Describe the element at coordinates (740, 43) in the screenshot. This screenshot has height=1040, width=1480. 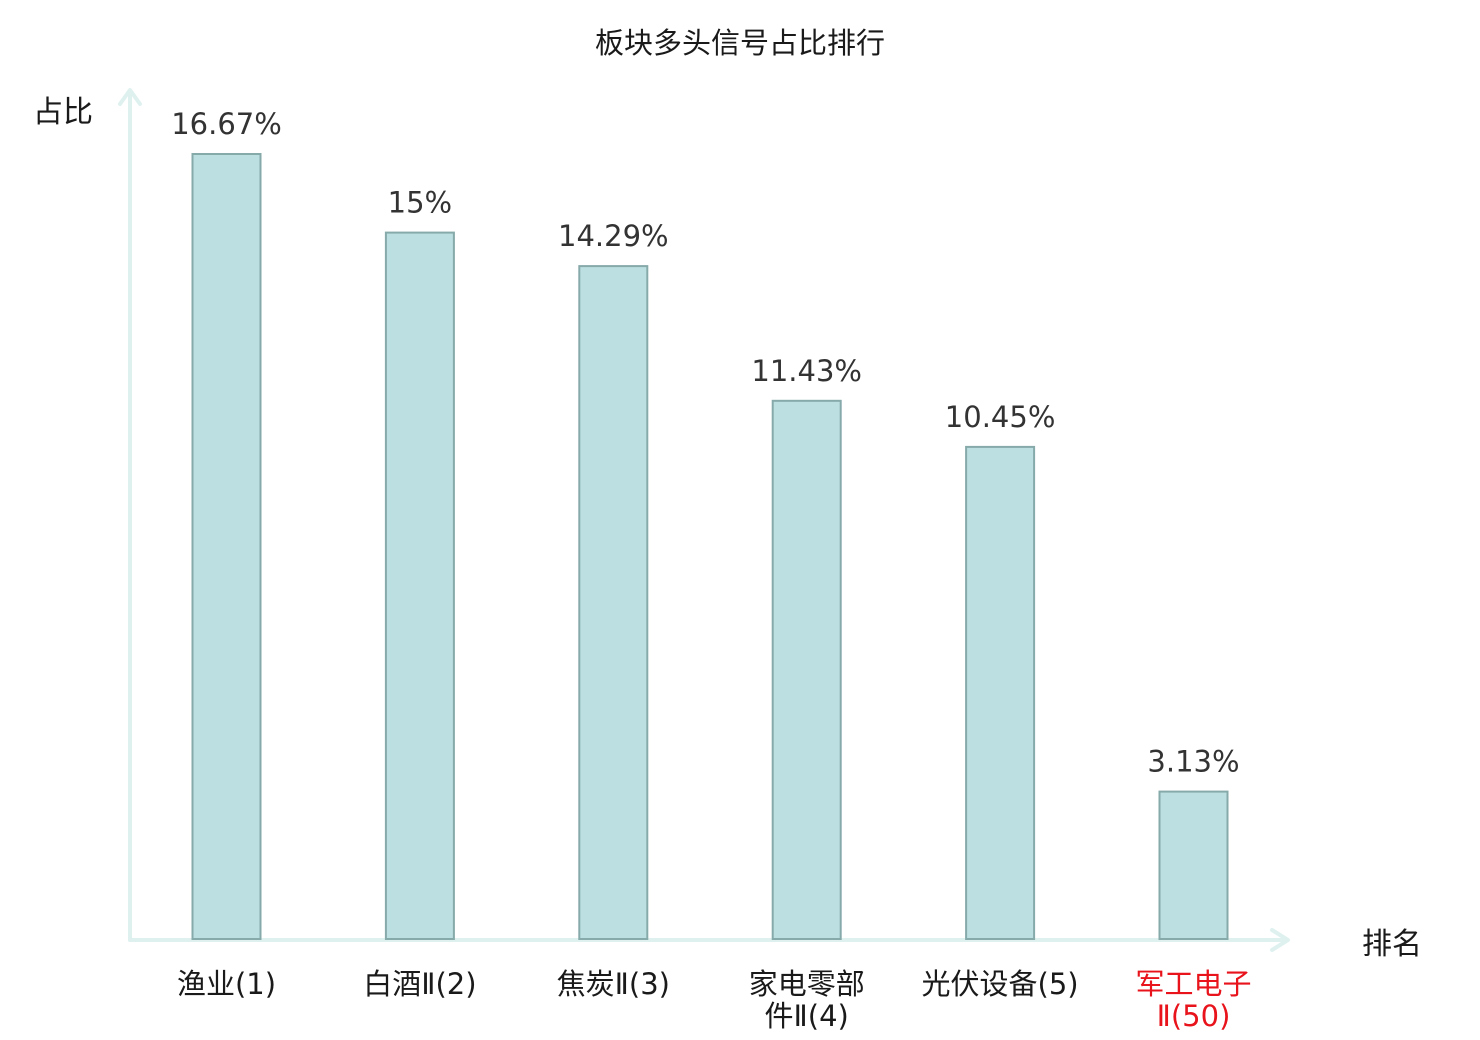
I see `chart-title: 板块多头信号占比排行` at that location.